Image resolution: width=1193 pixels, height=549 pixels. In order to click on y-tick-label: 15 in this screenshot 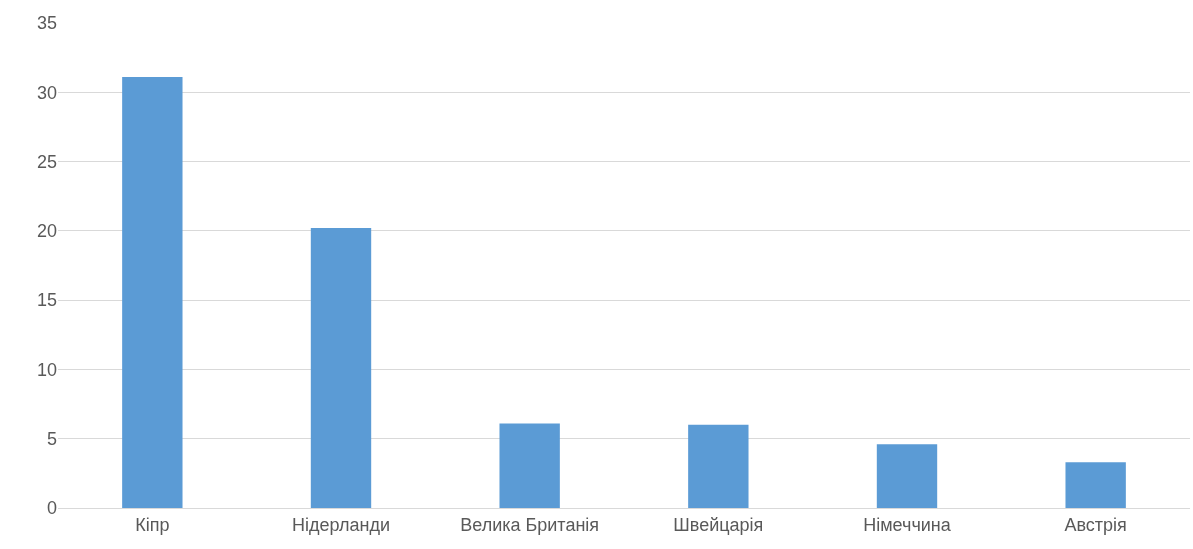, I will do `click(46, 300)`.